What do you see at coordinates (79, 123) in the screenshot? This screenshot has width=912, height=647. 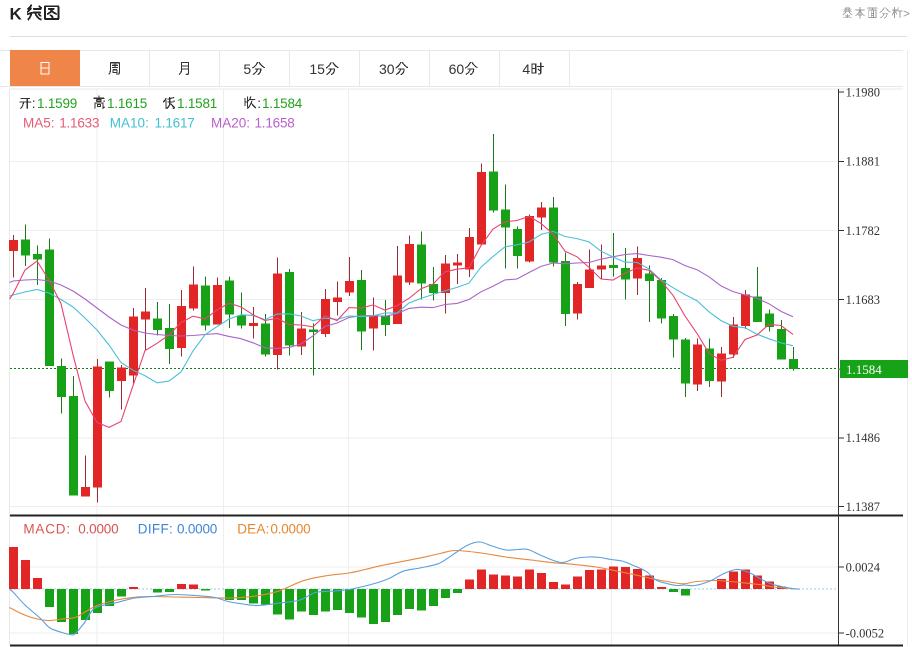 I see `svg-text: 1.1633` at bounding box center [79, 123].